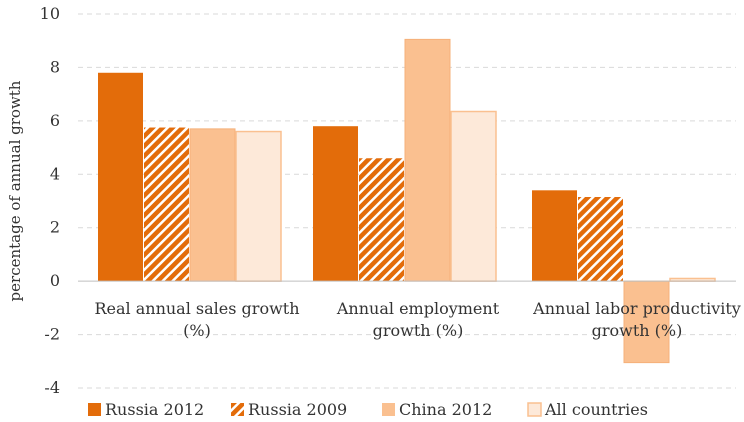  I want to click on y-tick-label: 2, so click(55, 227).